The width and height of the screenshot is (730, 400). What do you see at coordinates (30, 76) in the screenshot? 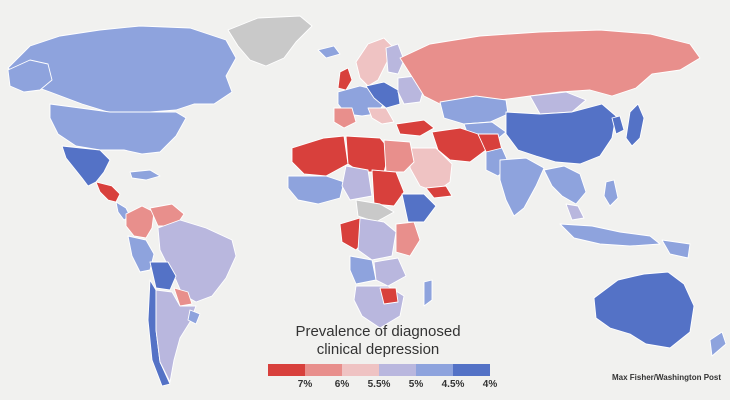
I see `alaska-region` at bounding box center [30, 76].